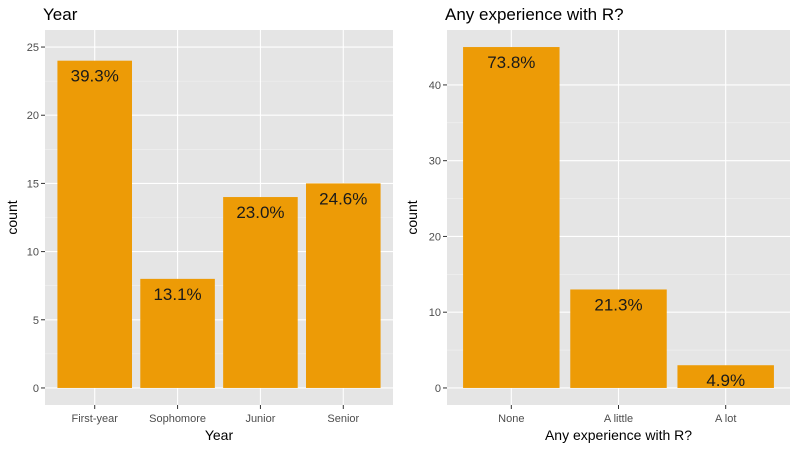  I want to click on y-tick-label: 30, so click(435, 162).